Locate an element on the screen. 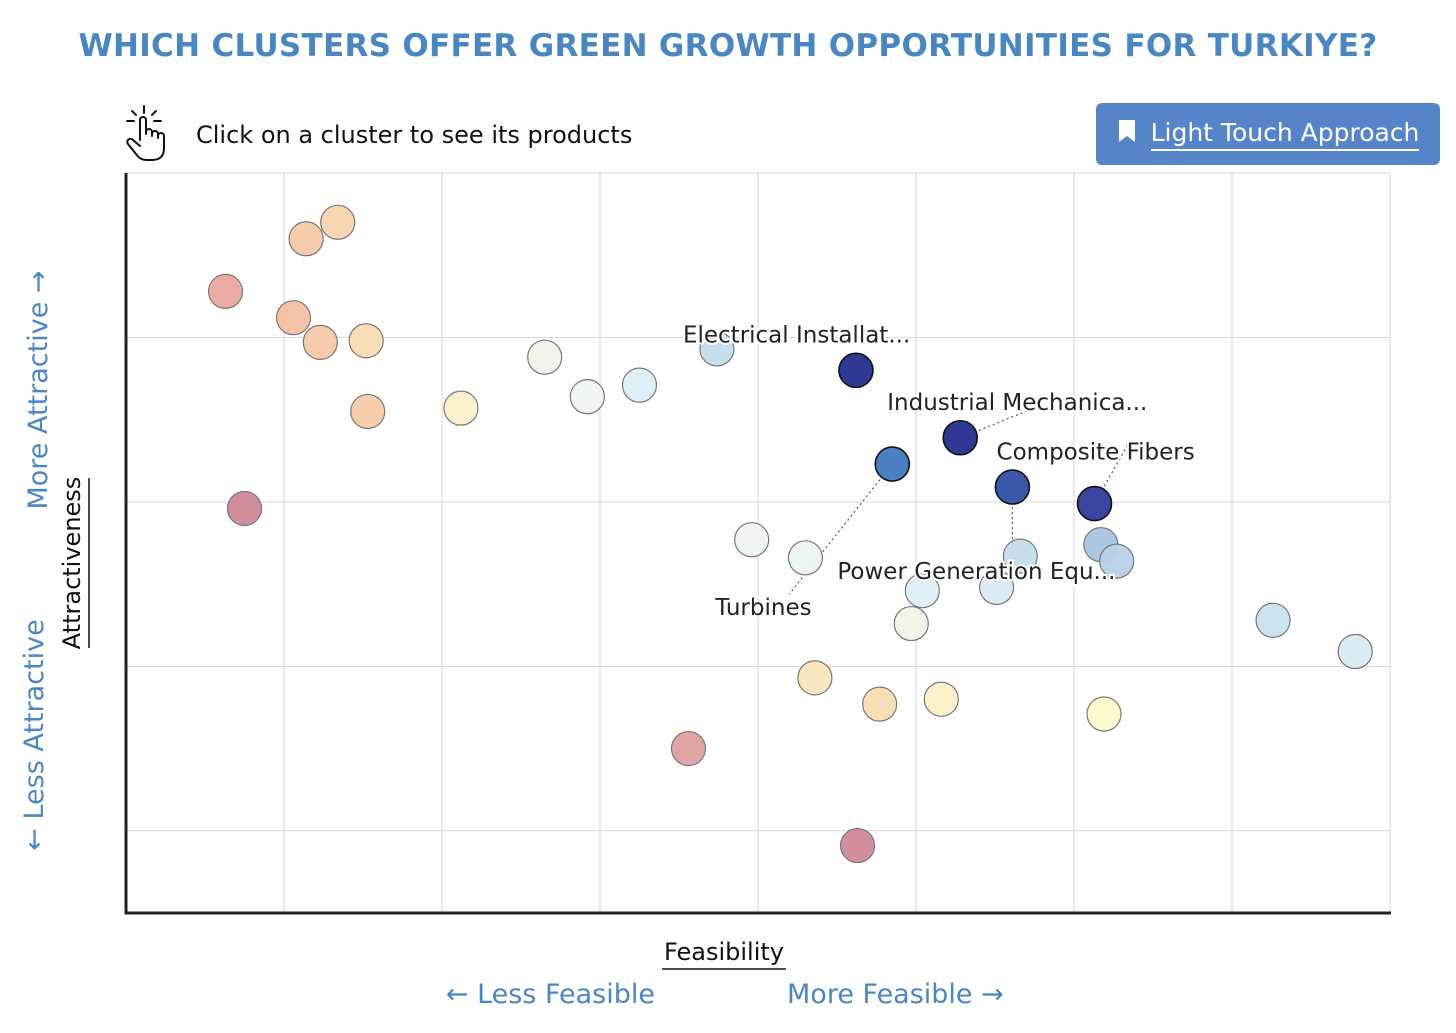 This screenshot has width=1456, height=1033. button-label: Light Touch Approach is located at coordinates (1285, 134).